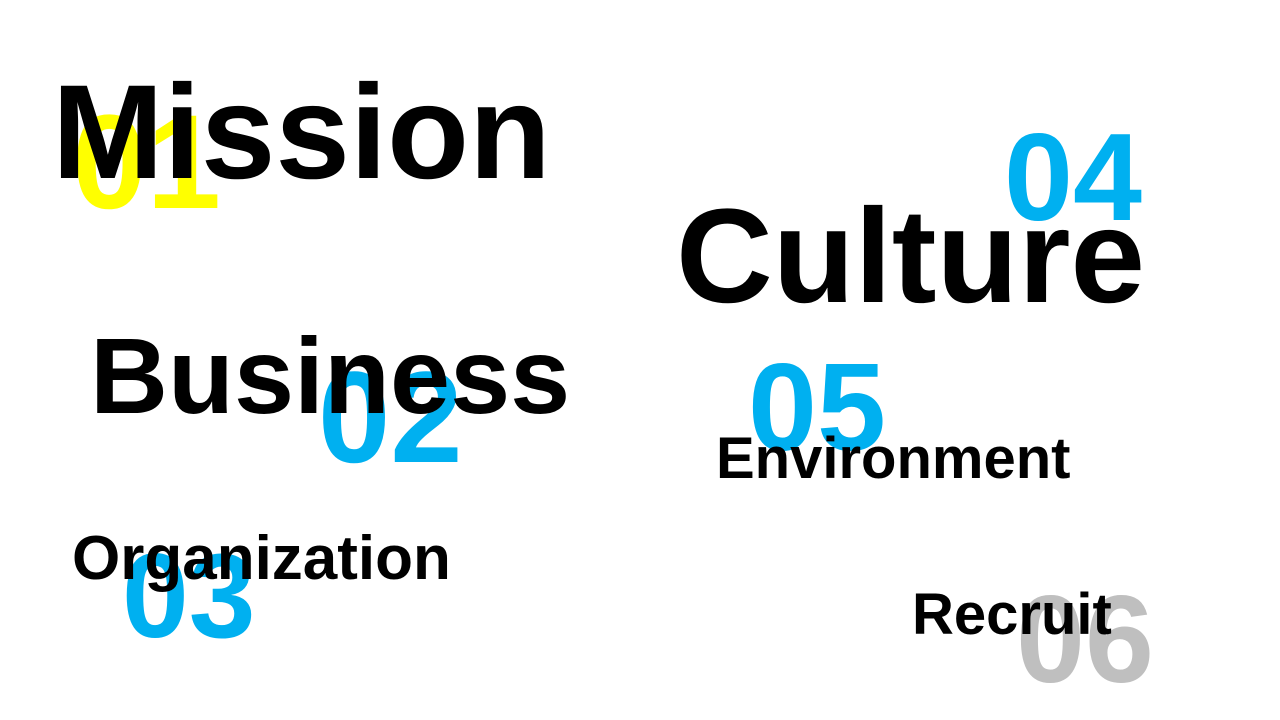 The image size is (1280, 720). I want to click on item-number: 06, so click(1085, 640).